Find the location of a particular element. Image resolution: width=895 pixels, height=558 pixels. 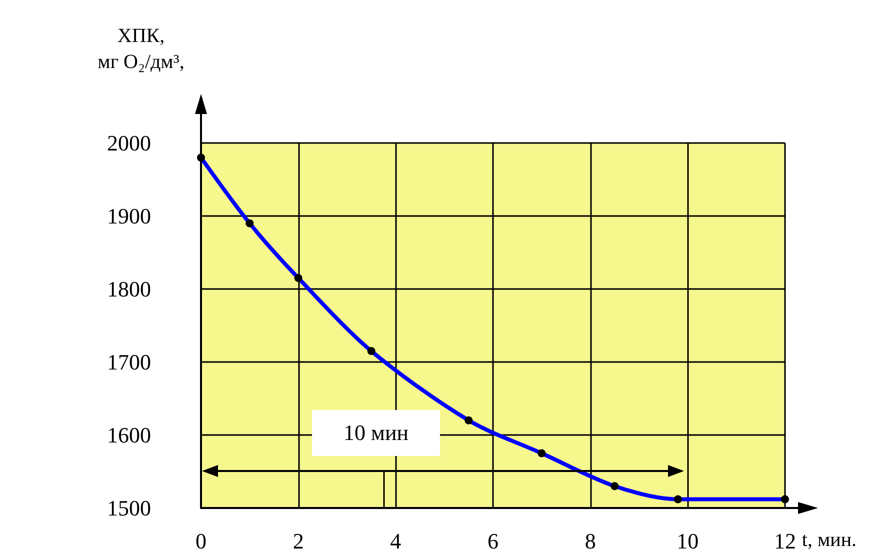

y-tick-label: 1800 is located at coordinates (129, 289).